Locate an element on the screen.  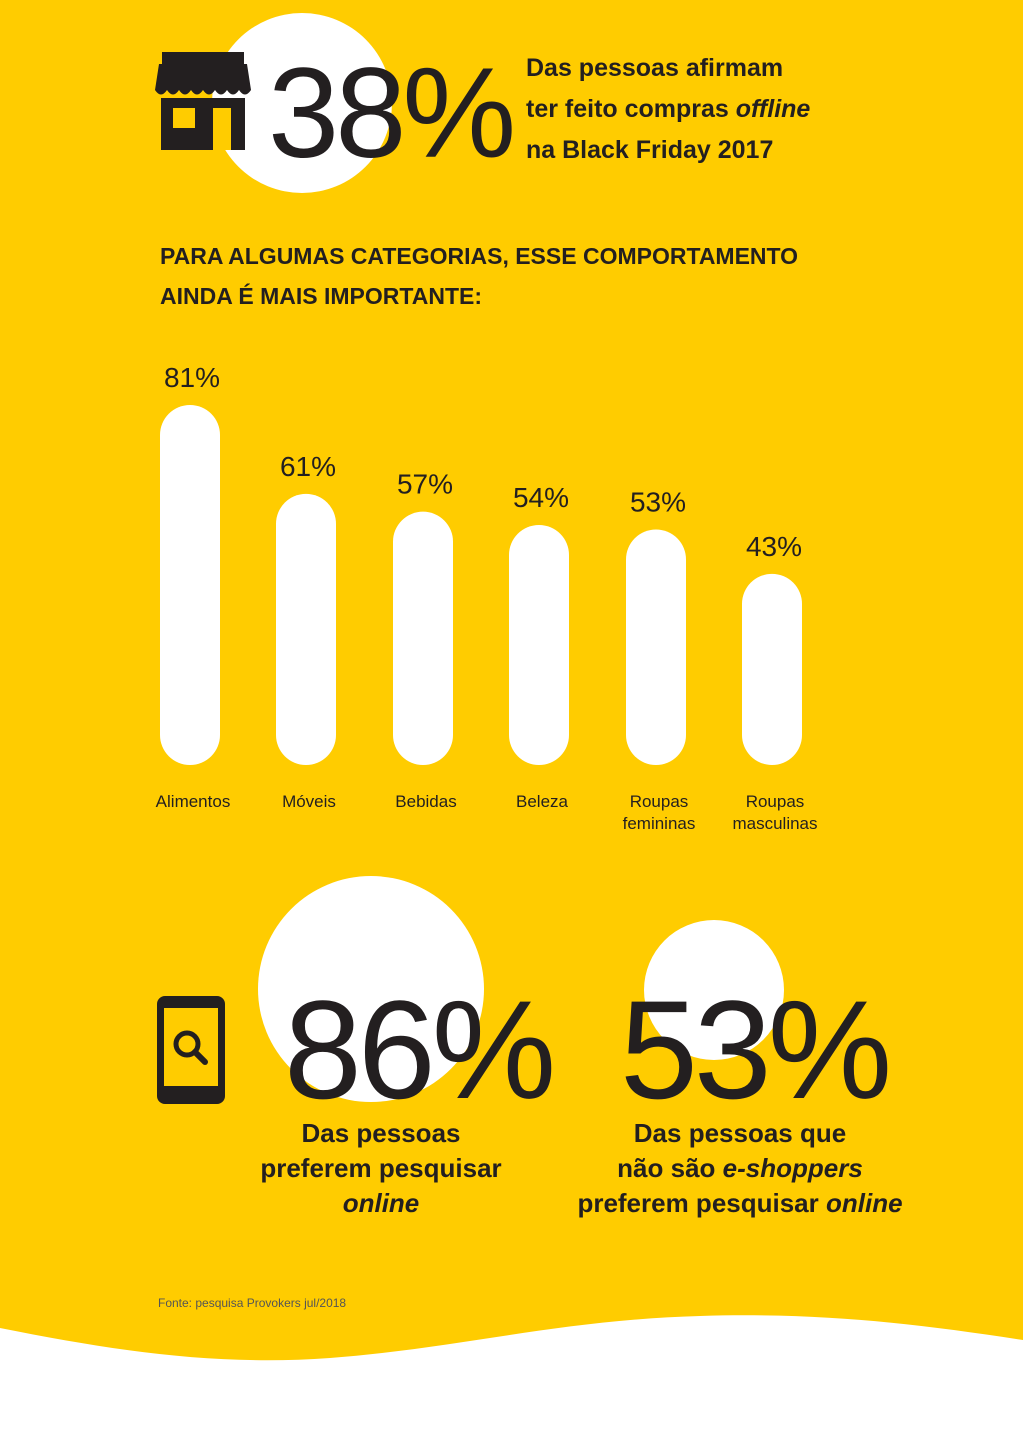
right-stat-segment: preferem pesquisar is located at coordinates (701, 1203).